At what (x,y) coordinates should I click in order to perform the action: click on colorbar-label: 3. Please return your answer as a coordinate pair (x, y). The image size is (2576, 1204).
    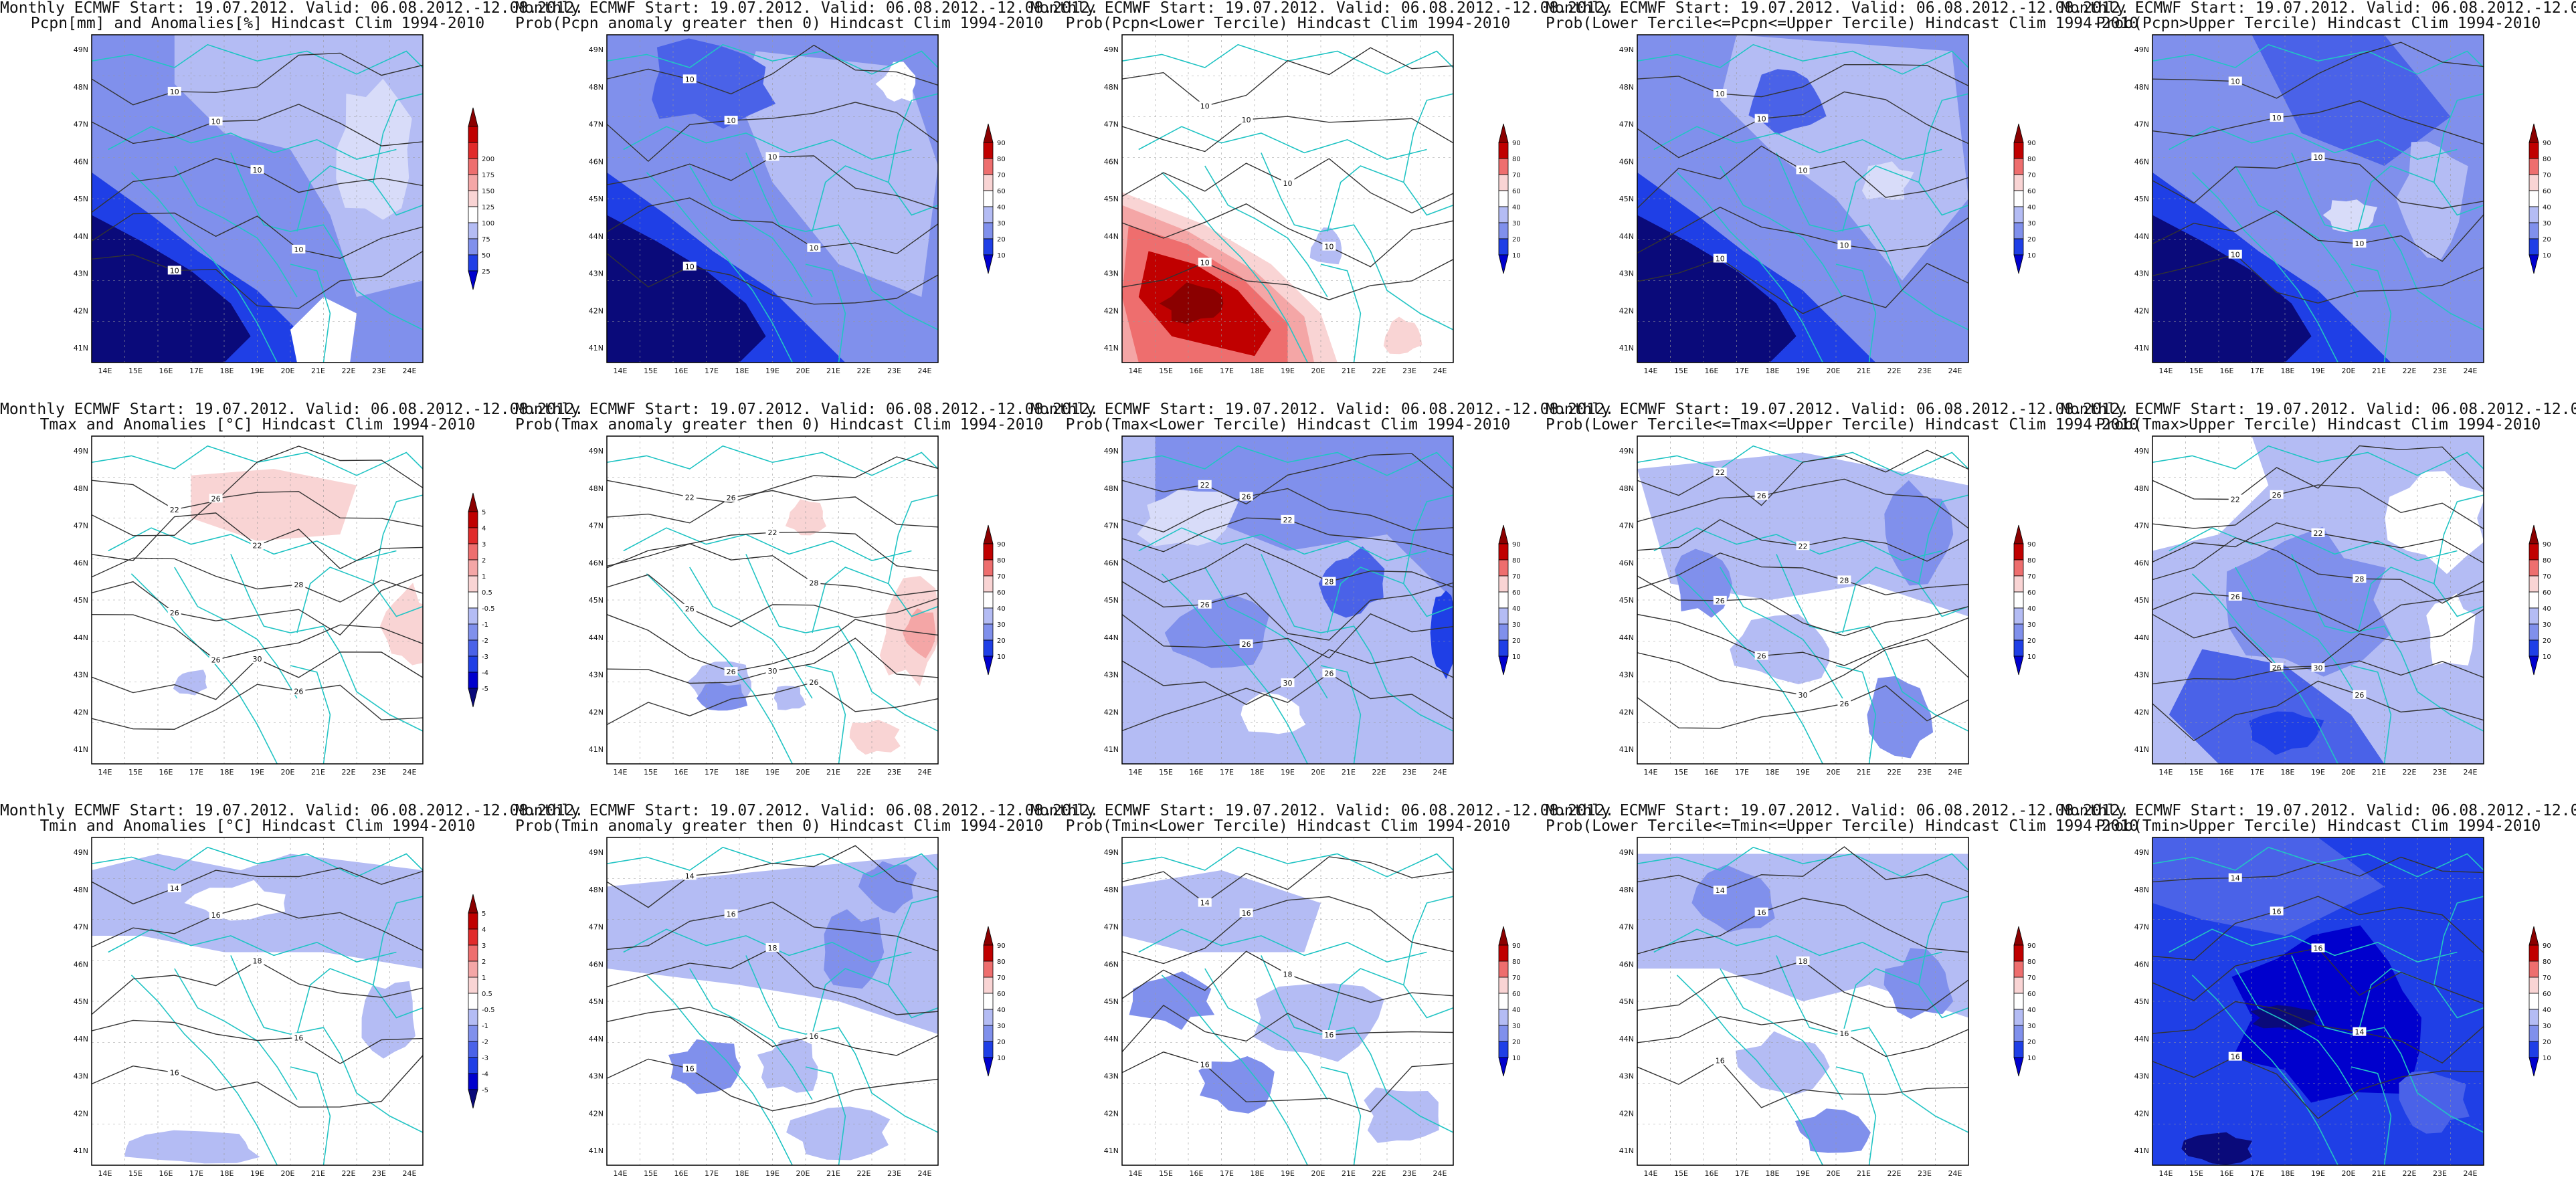
    Looking at the image, I should click on (484, 946).